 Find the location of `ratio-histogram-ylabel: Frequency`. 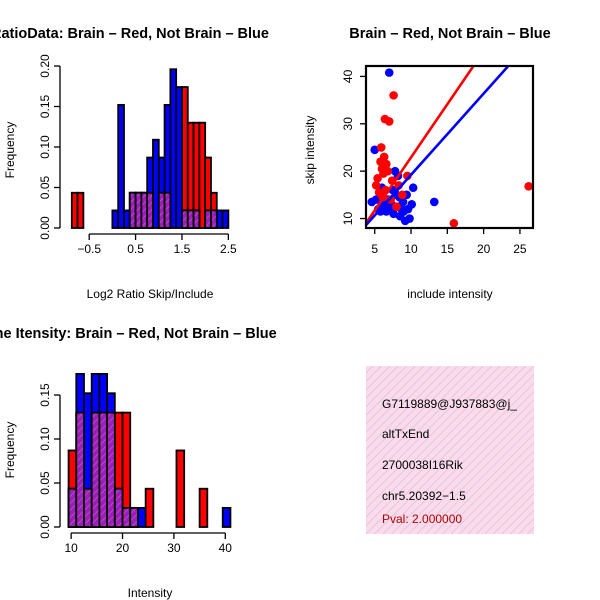

ratio-histogram-ylabel: Frequency is located at coordinates (10, 150).